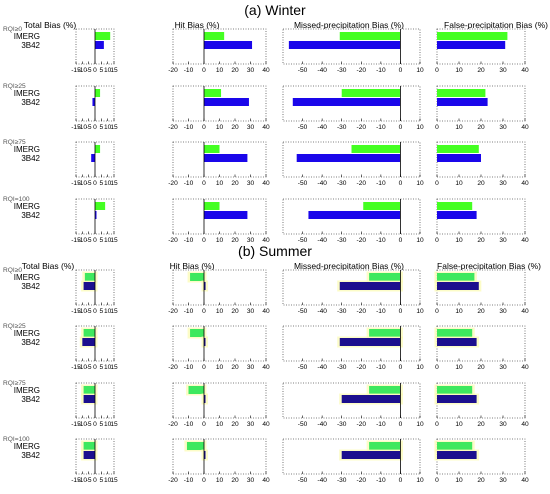 This screenshot has height=494, width=550. Describe the element at coordinates (457, 399) in the screenshot. I see `summer-bar-3b42-c3-r2` at that location.